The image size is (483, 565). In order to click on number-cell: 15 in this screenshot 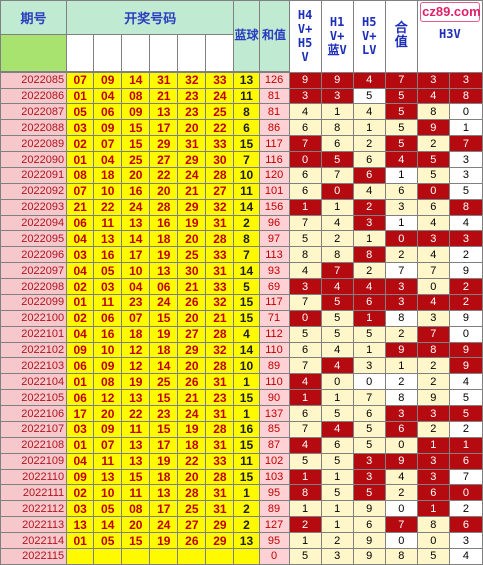, I will do `click(164, 429)`.